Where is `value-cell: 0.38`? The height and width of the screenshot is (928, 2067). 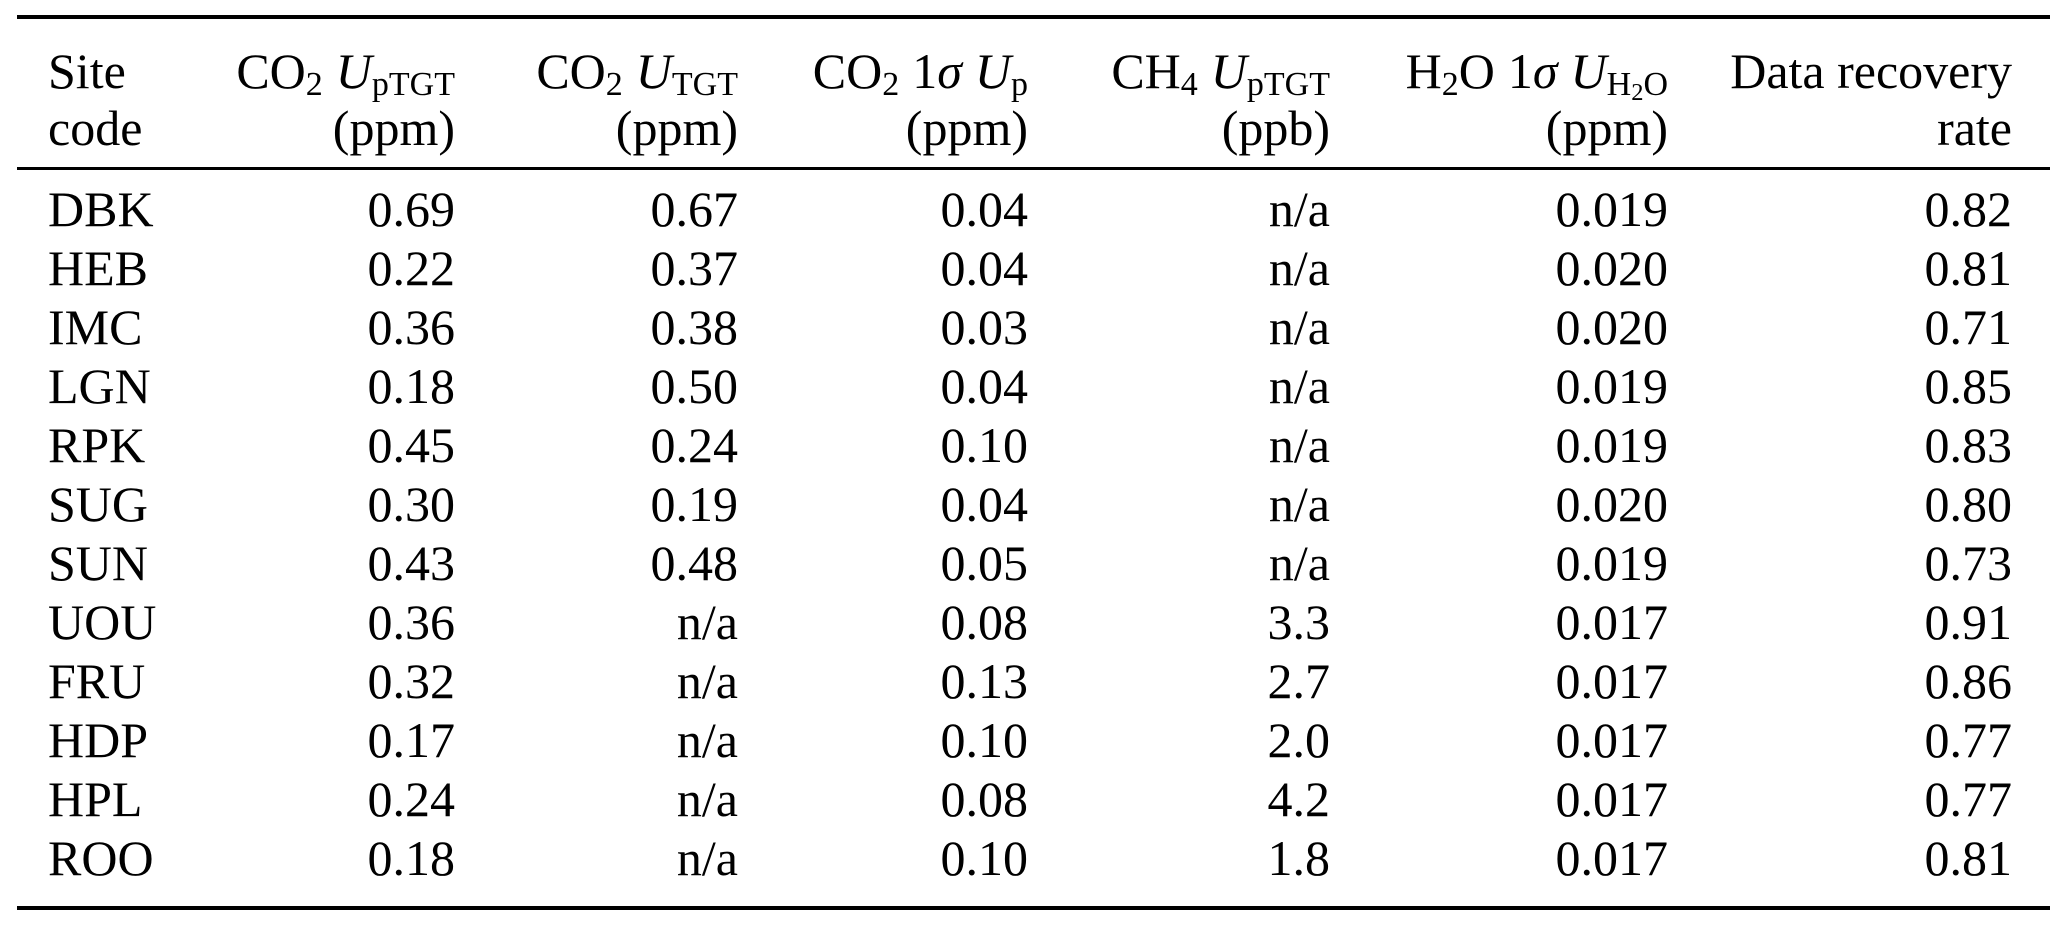 value-cell: 0.38 is located at coordinates (694, 327).